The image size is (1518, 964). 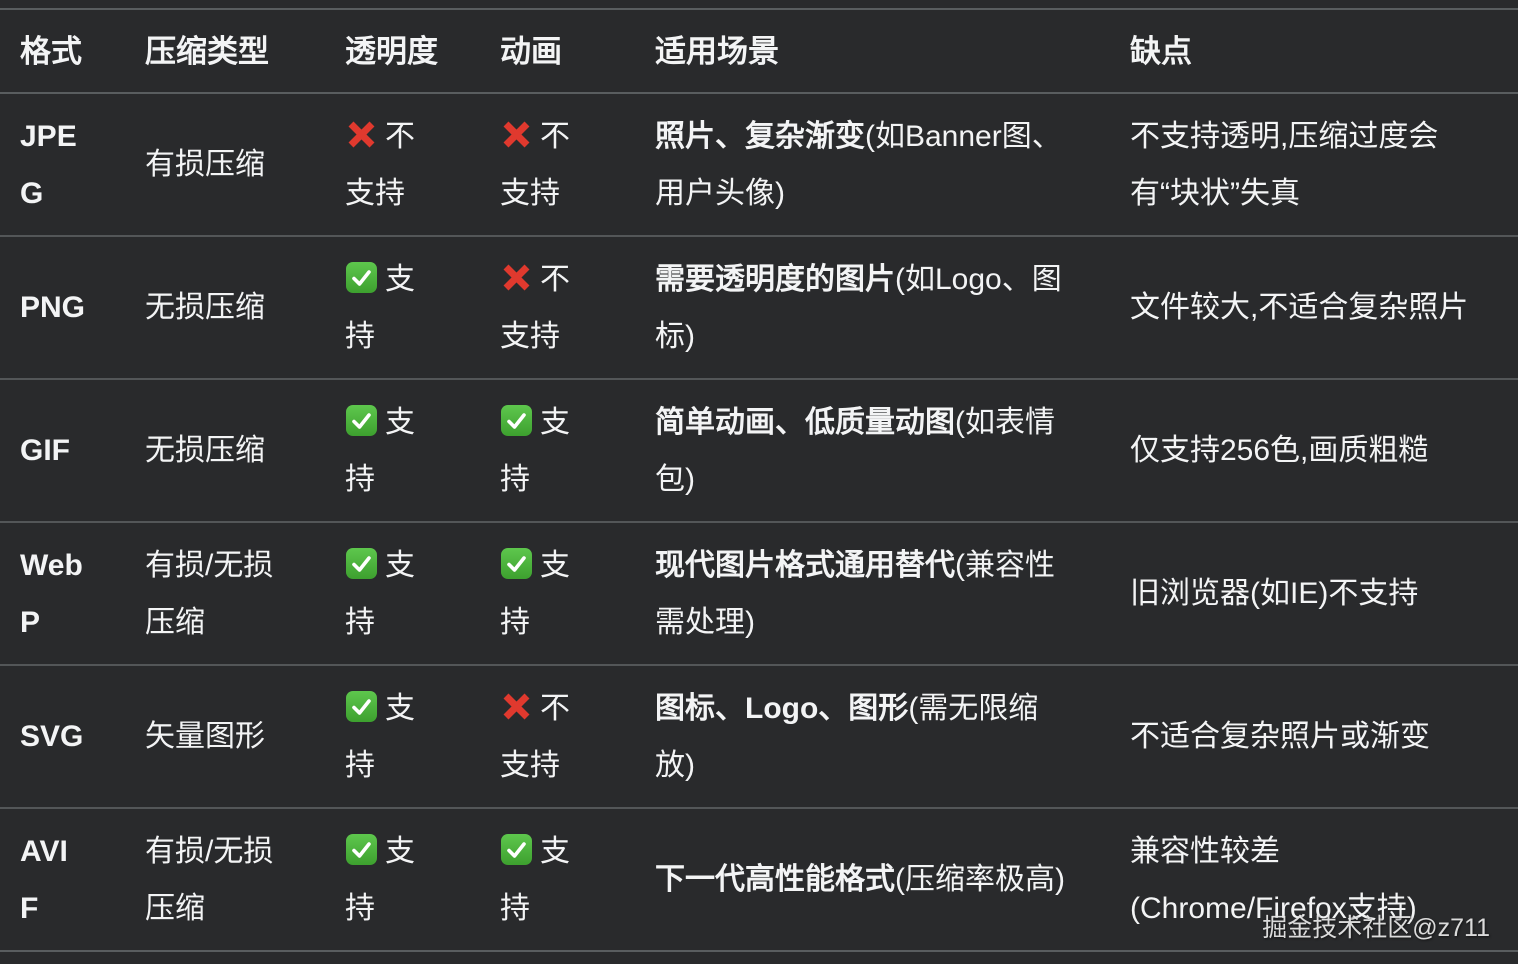 What do you see at coordinates (855, 593) in the screenshot?
I see `scenario-note: (兼容性需处理)` at bounding box center [855, 593].